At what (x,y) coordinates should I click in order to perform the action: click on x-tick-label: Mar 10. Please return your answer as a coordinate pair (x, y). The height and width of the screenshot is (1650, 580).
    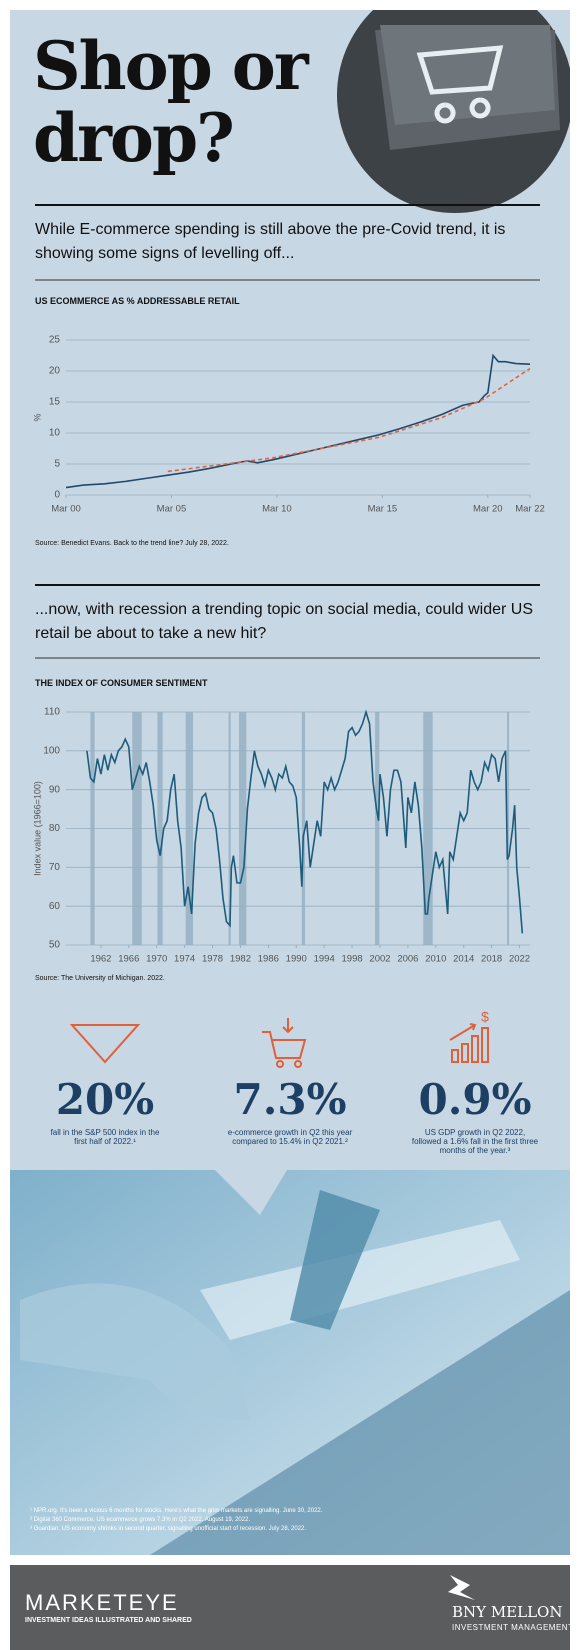
    Looking at the image, I should click on (277, 509).